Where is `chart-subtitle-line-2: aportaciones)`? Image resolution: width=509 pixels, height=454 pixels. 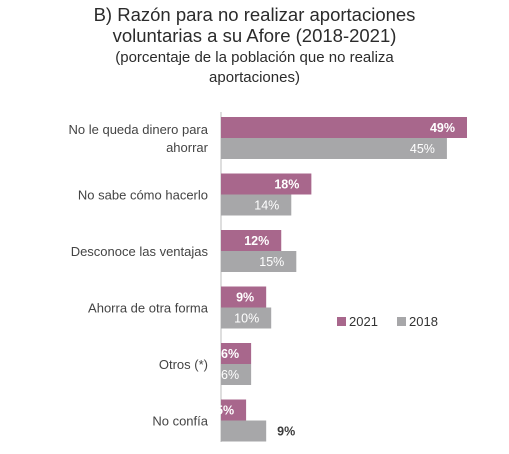
chart-subtitle-line-2: aportaciones) is located at coordinates (254, 77).